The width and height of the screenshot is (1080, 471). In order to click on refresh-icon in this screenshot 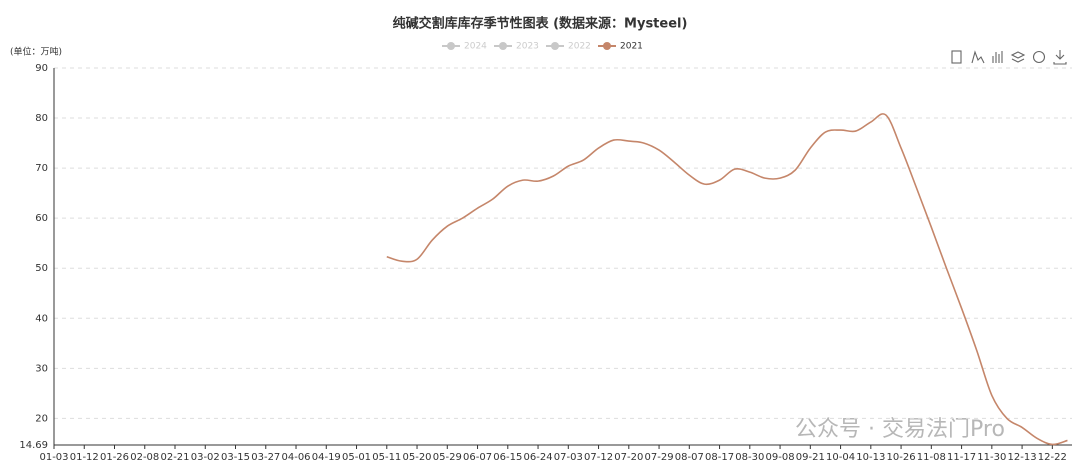, I will do `click(1039, 57)`.